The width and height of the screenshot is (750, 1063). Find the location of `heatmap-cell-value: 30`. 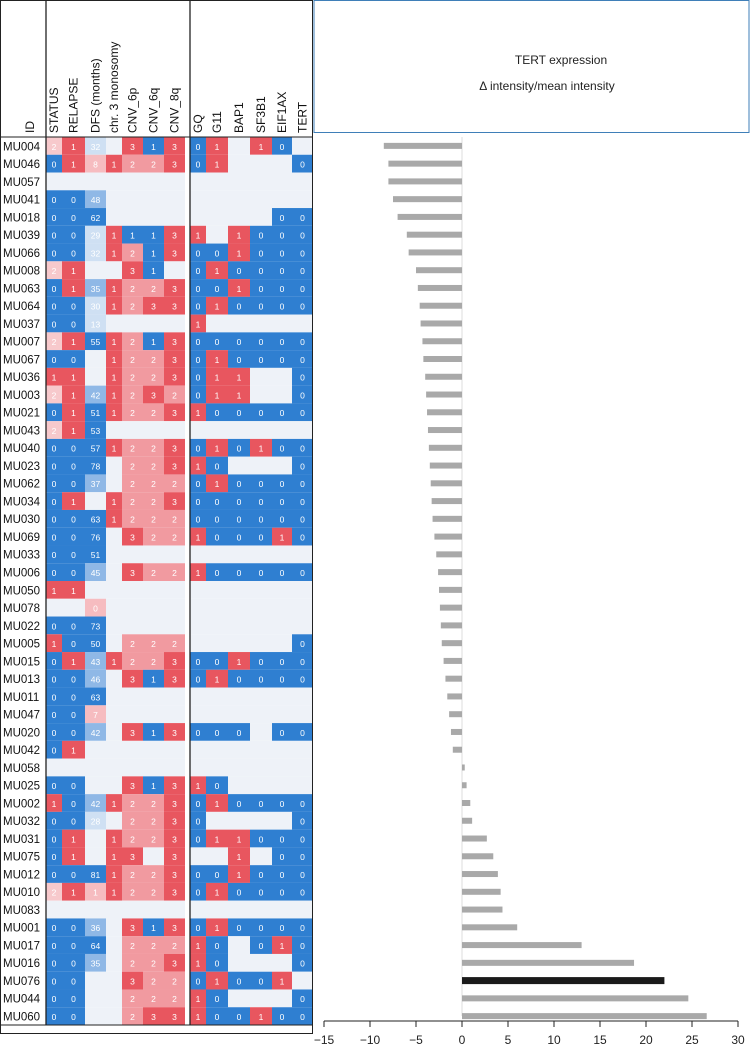

heatmap-cell-value: 30 is located at coordinates (96, 307).